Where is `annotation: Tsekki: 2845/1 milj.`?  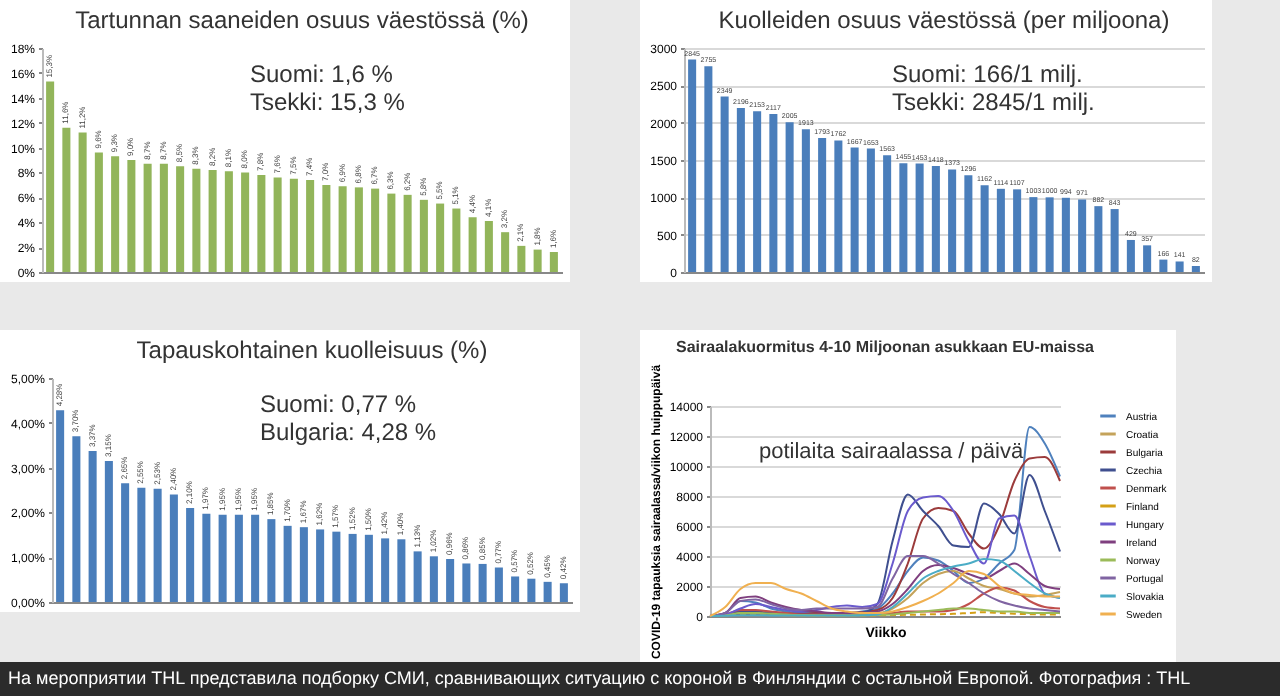 annotation: Tsekki: 2845/1 milj. is located at coordinates (993, 102).